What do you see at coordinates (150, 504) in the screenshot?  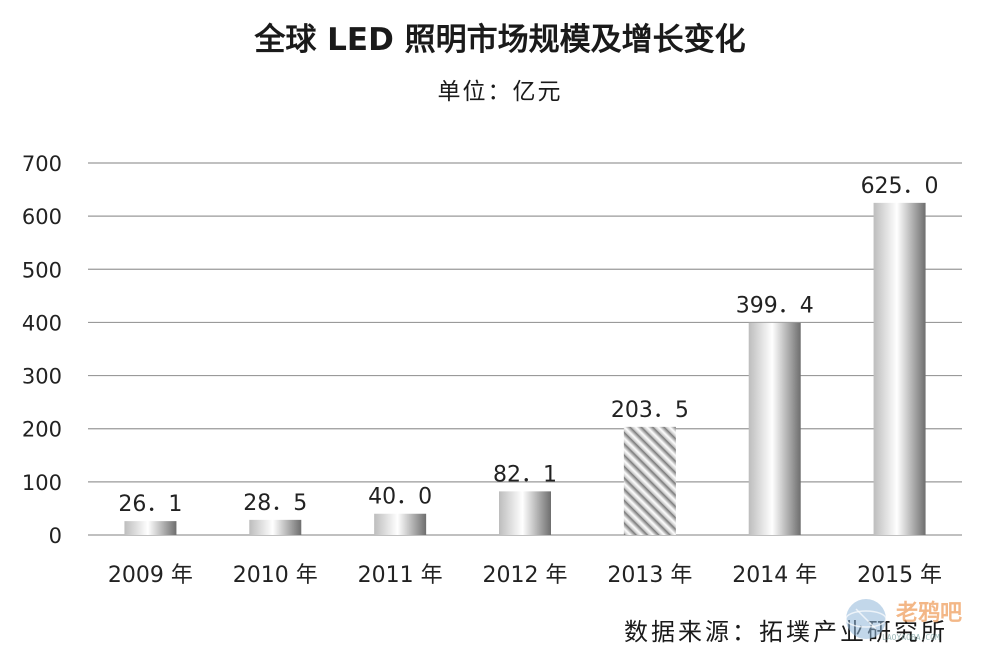 I see `value-label: 26．1` at bounding box center [150, 504].